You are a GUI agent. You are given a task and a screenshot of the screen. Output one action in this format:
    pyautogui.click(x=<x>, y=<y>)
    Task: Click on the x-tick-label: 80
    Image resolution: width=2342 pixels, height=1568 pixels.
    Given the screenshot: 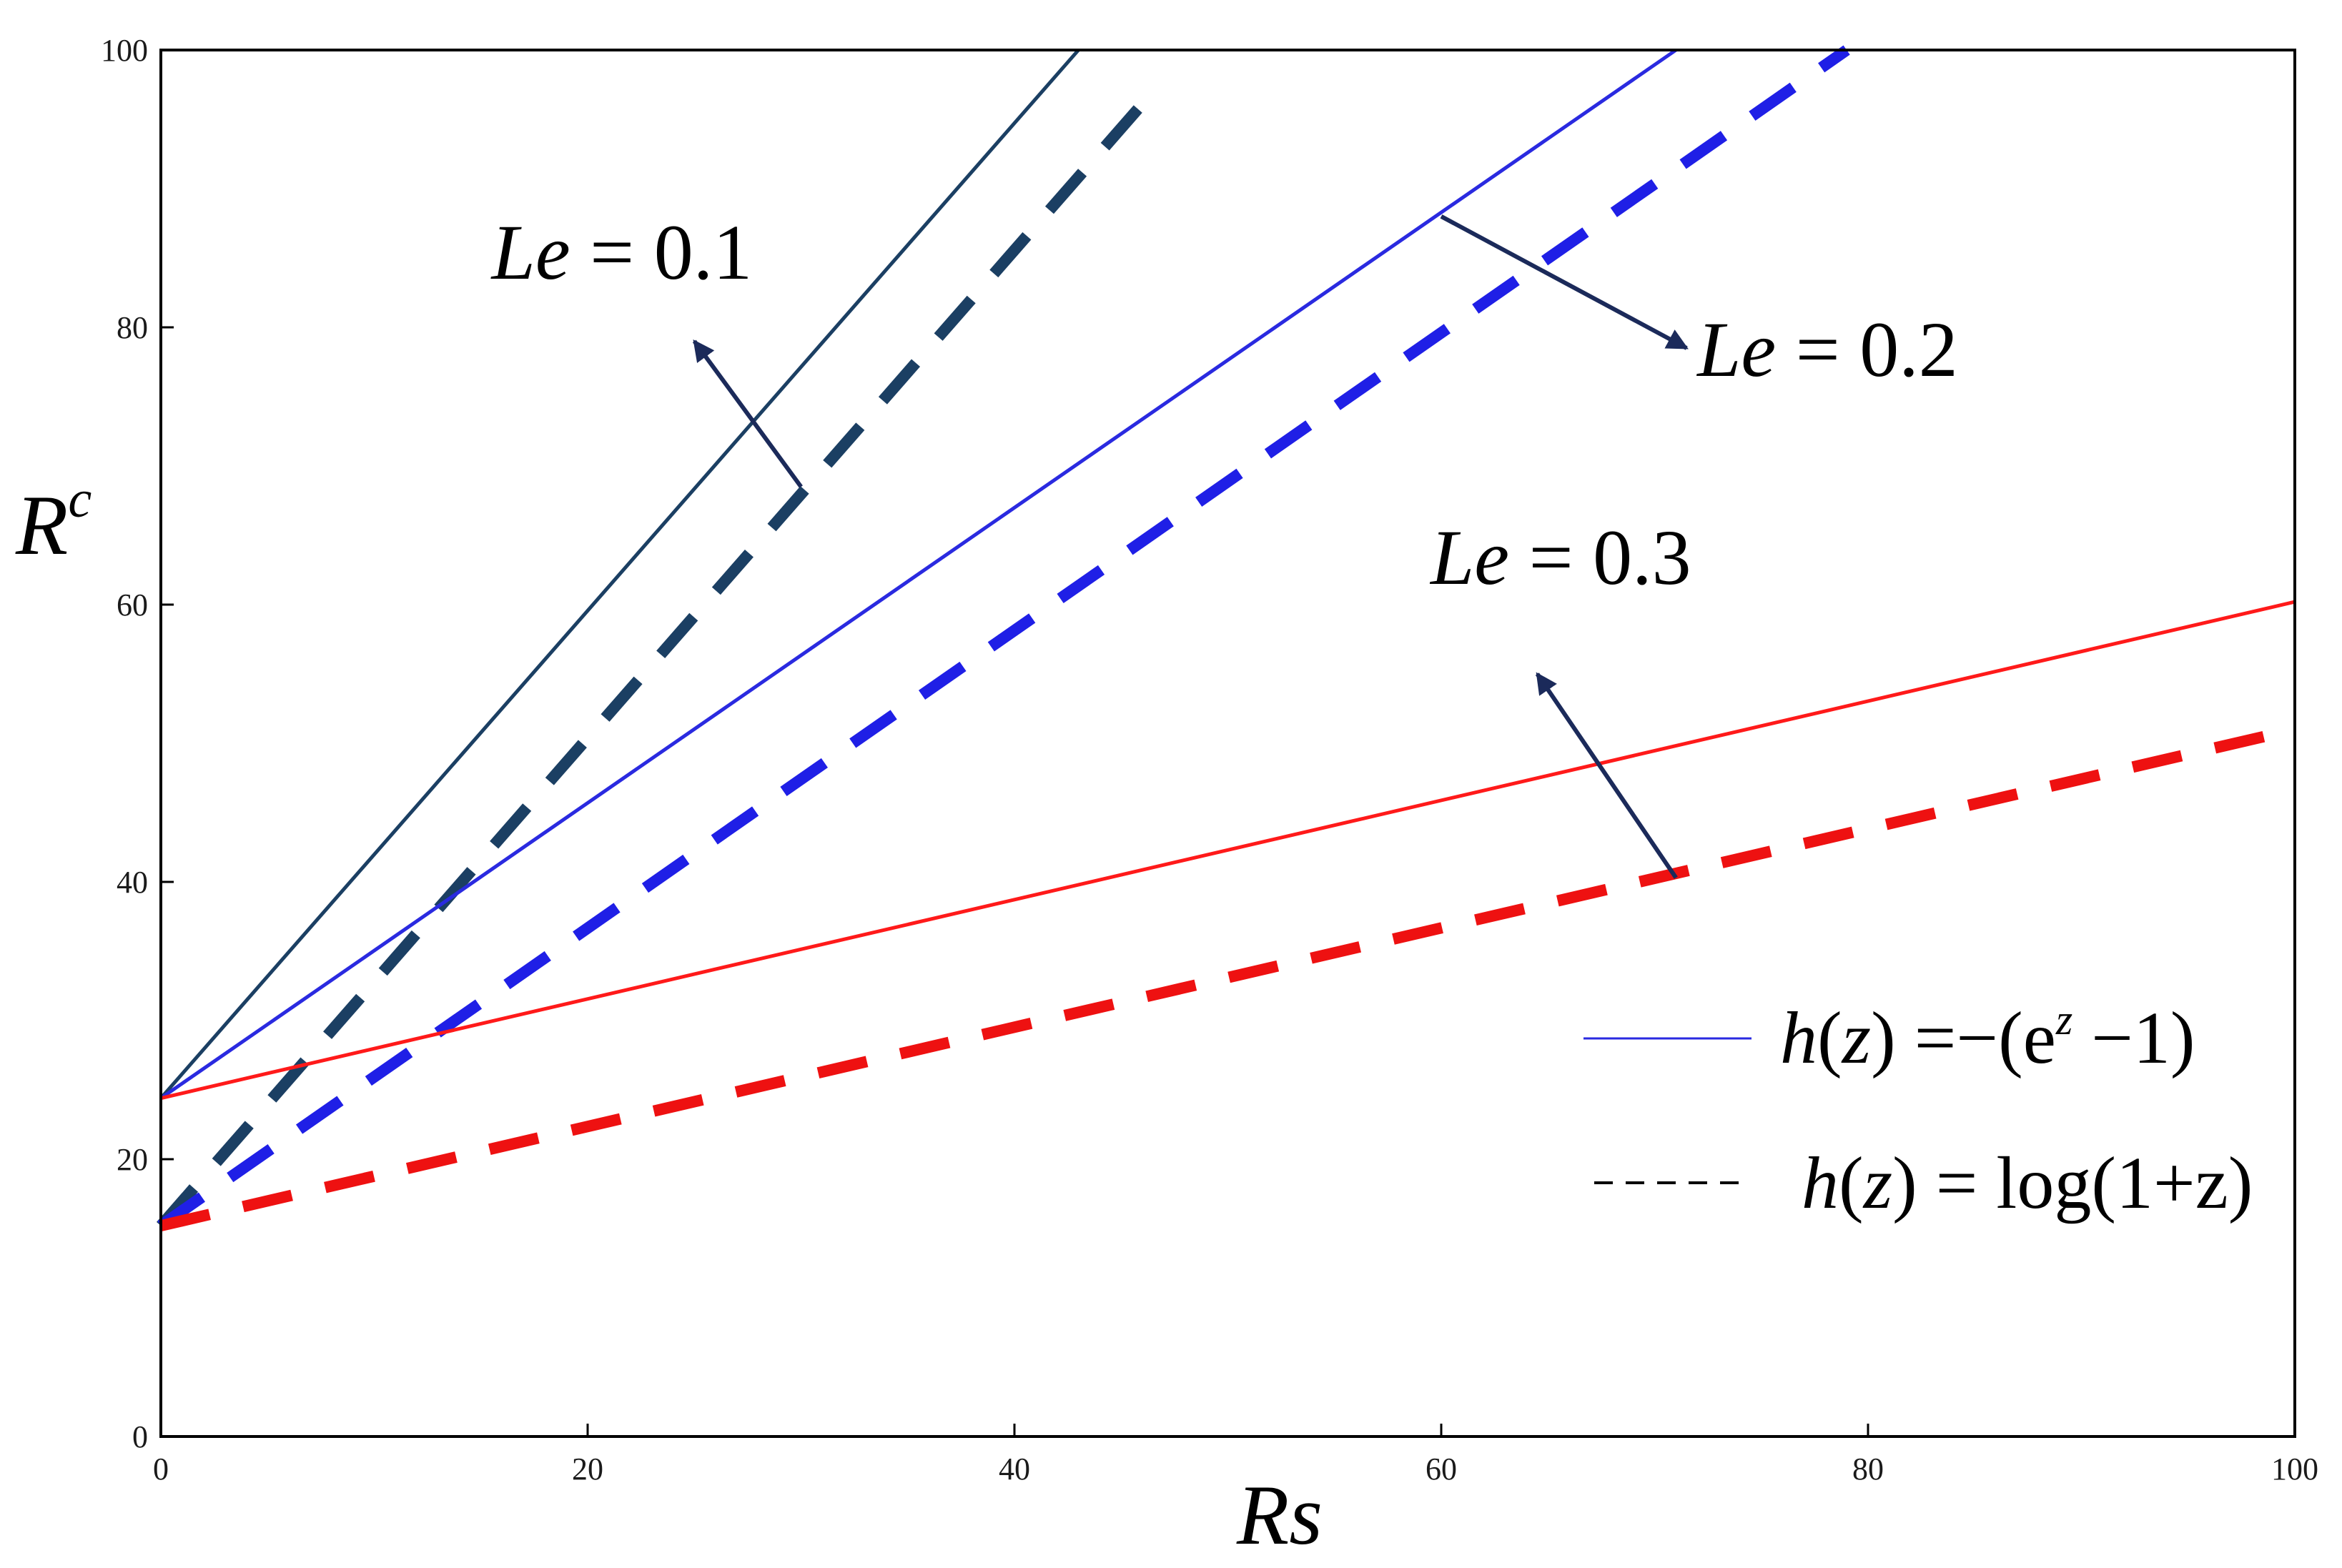 What is the action you would take?
    pyautogui.click(x=1868, y=1469)
    